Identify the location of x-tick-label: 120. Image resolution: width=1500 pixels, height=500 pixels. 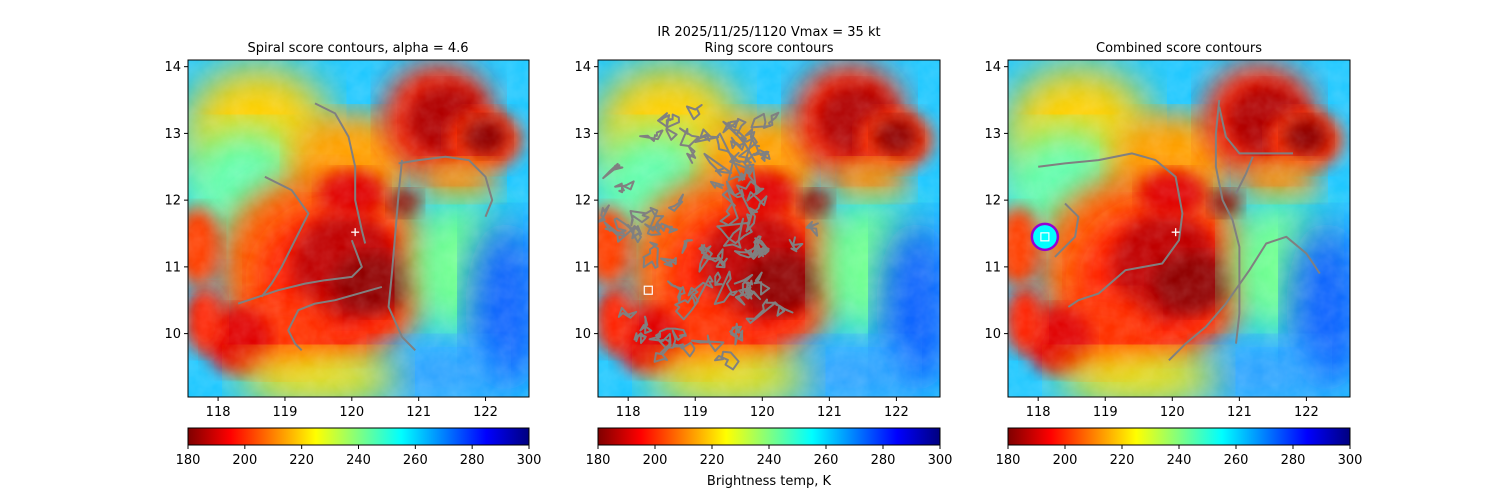
(1172, 412).